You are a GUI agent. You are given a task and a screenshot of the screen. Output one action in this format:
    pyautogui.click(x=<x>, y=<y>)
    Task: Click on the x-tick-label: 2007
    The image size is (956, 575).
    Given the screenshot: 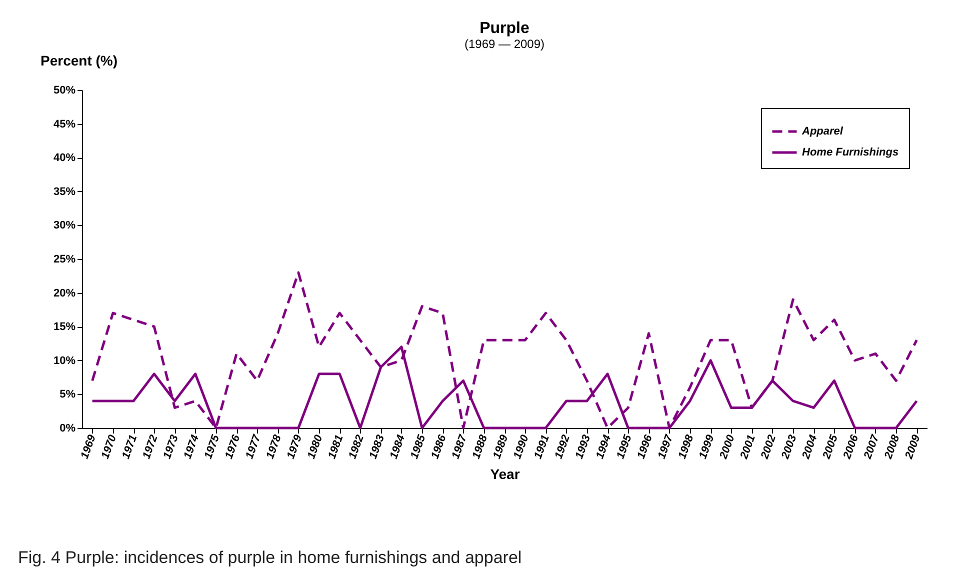 What is the action you would take?
    pyautogui.click(x=872, y=447)
    